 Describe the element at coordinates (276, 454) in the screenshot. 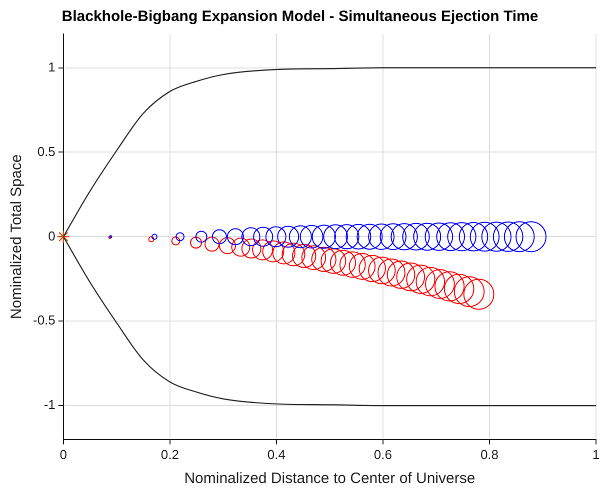

I see `x-tick-label: 0.4` at that location.